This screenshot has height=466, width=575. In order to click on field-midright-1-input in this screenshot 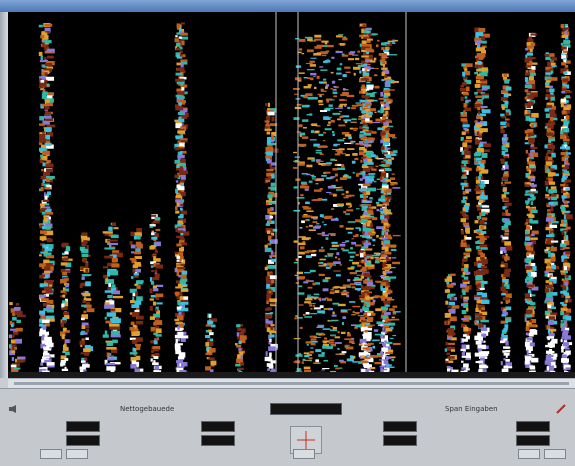, I will do `click(400, 426)`.